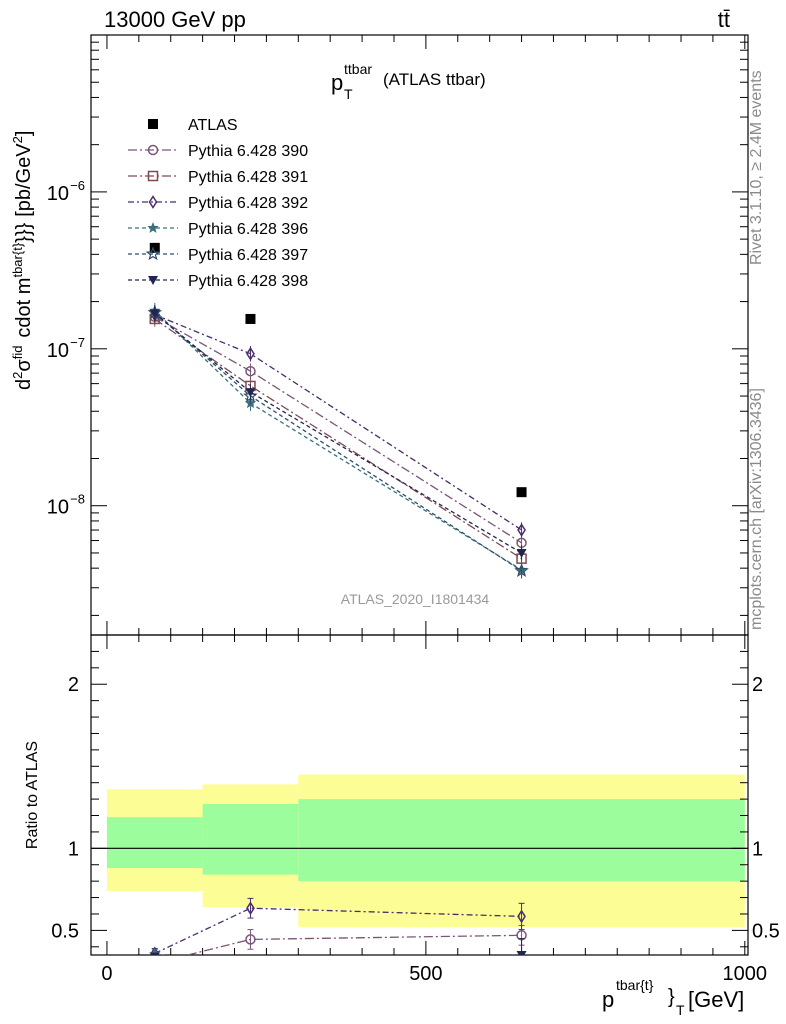 This screenshot has width=786, height=1024. What do you see at coordinates (635, 985) in the screenshot?
I see `xlabel-sup: tbar{t}` at bounding box center [635, 985].